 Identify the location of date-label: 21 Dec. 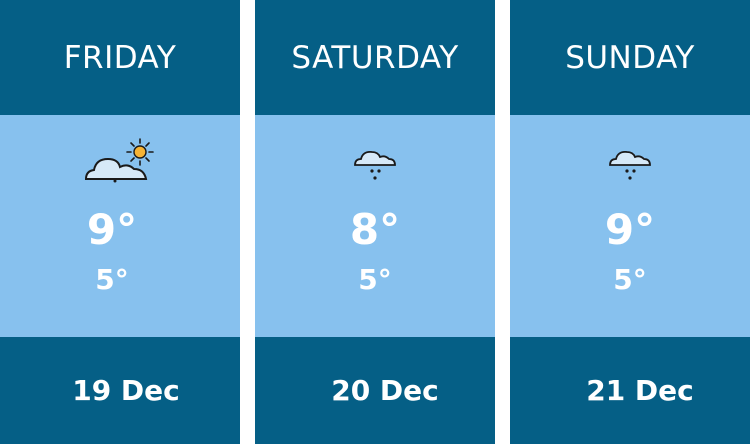
(630, 390).